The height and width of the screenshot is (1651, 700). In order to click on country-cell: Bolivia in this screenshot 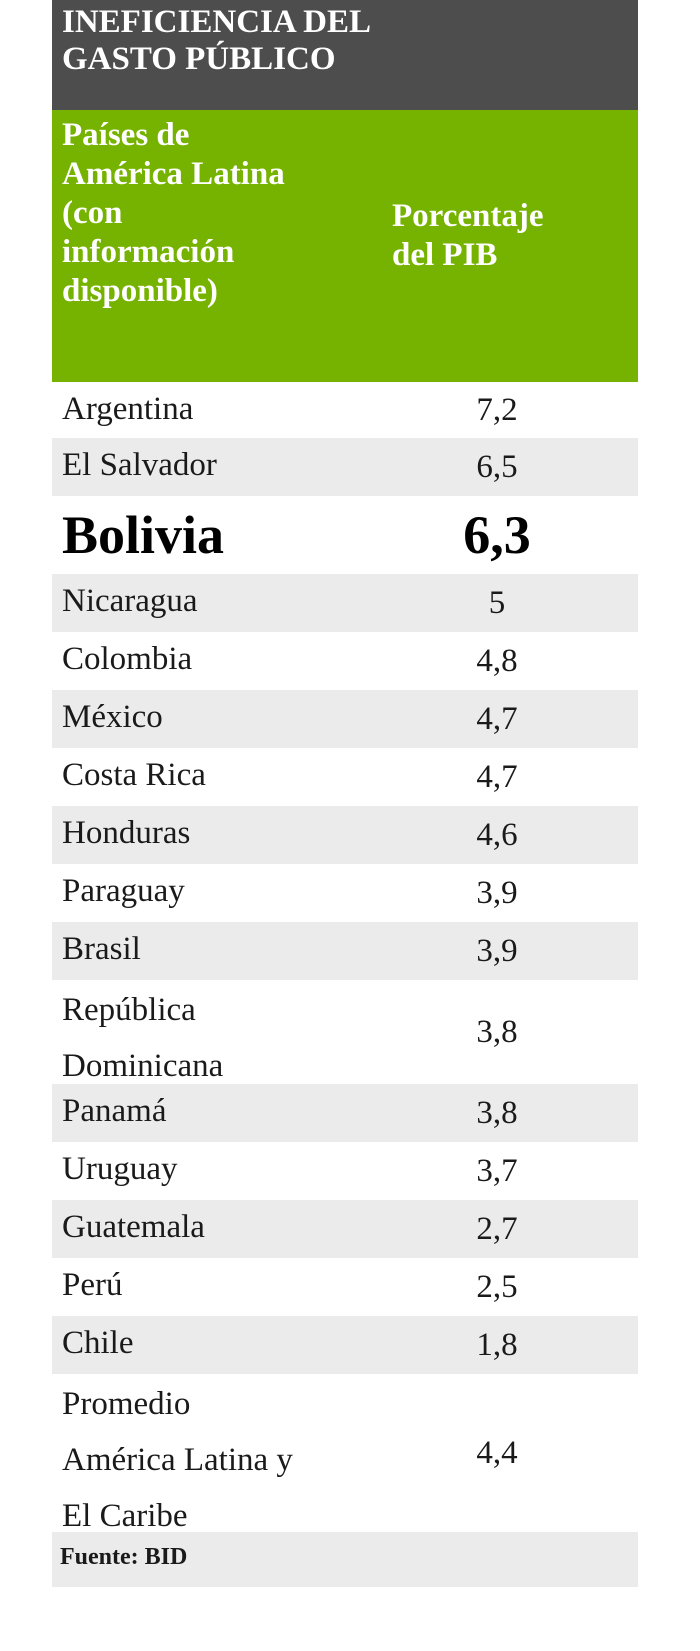, I will do `click(227, 535)`.